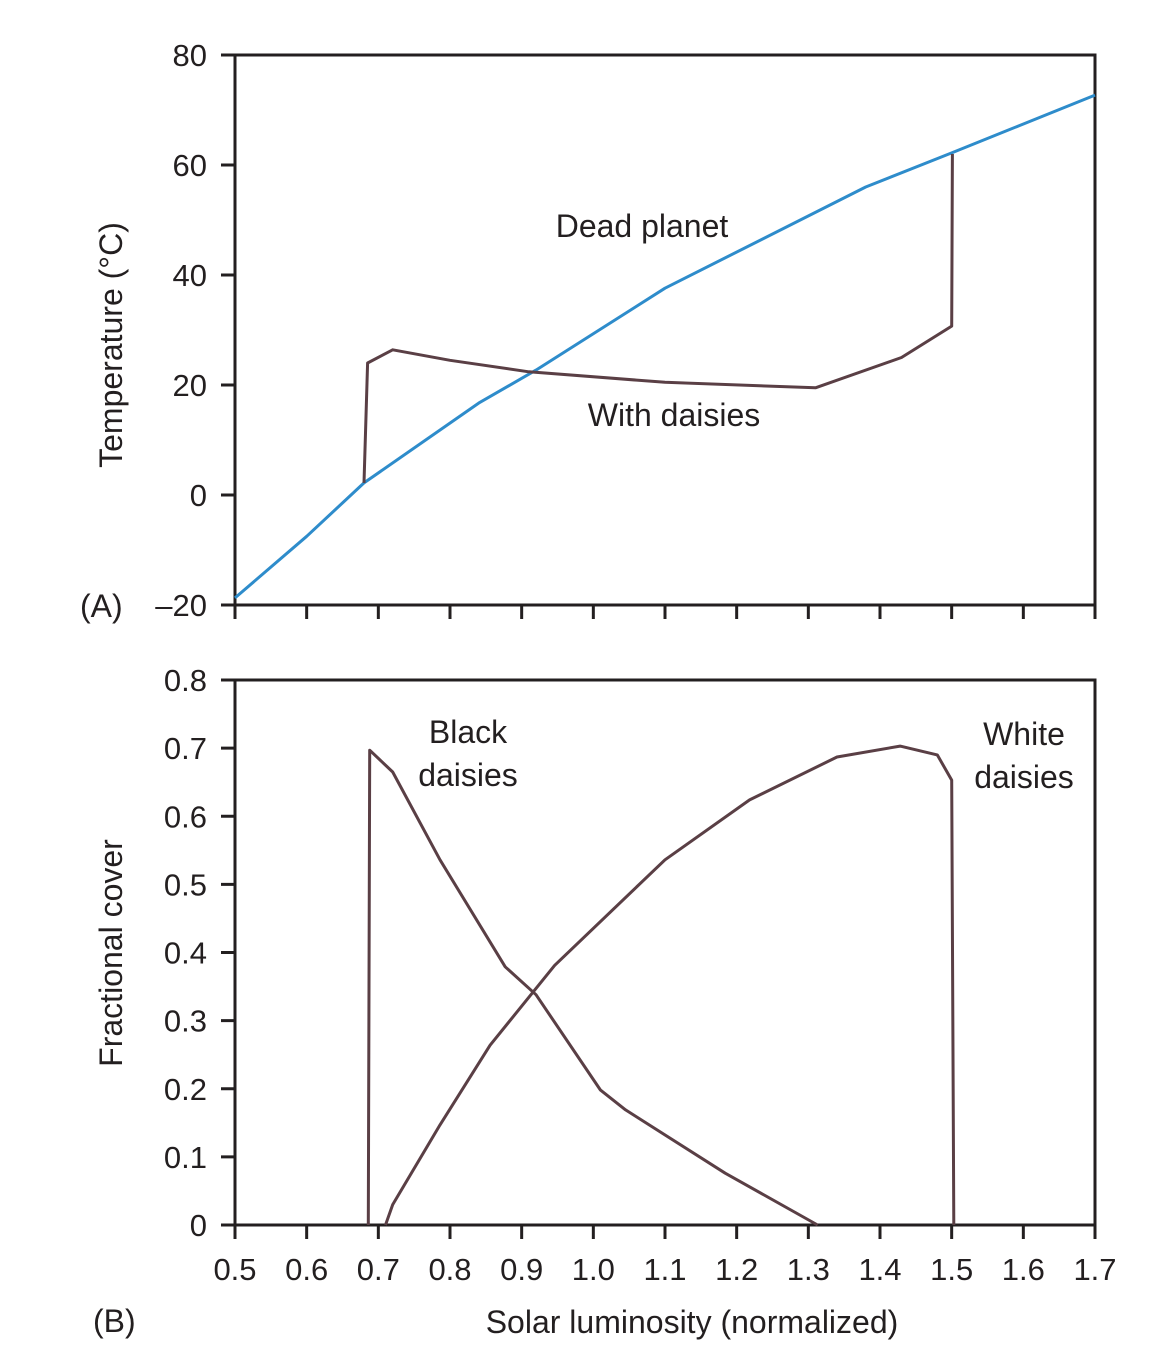 The width and height of the screenshot is (1164, 1367). Describe the element at coordinates (306, 1269) in the screenshot. I see `x-tick-label: 0.6` at that location.